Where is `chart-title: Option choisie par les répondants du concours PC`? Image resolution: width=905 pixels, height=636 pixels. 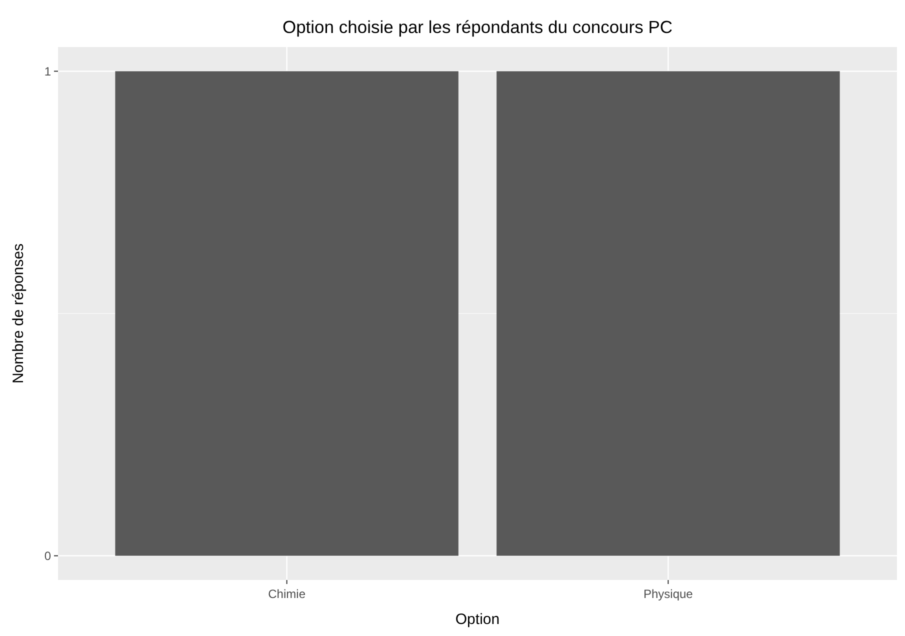
chart-title: Option choisie par les répondants du concours PC is located at coordinates (477, 27).